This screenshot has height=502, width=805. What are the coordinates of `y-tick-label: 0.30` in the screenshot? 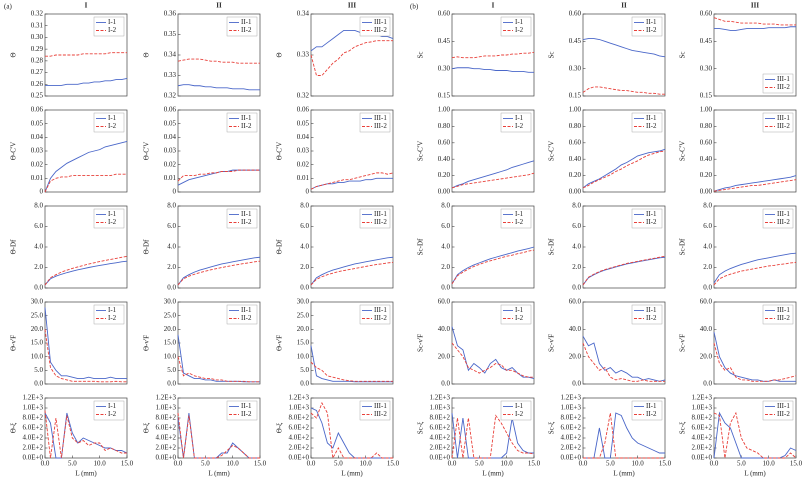 It's located at (575, 68).